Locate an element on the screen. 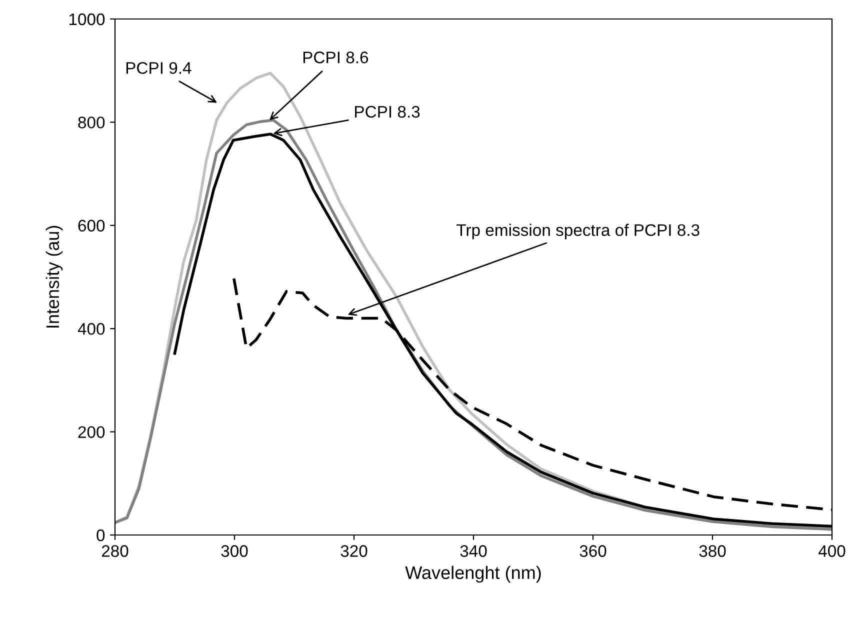  x-tick-label: 360 is located at coordinates (593, 551).